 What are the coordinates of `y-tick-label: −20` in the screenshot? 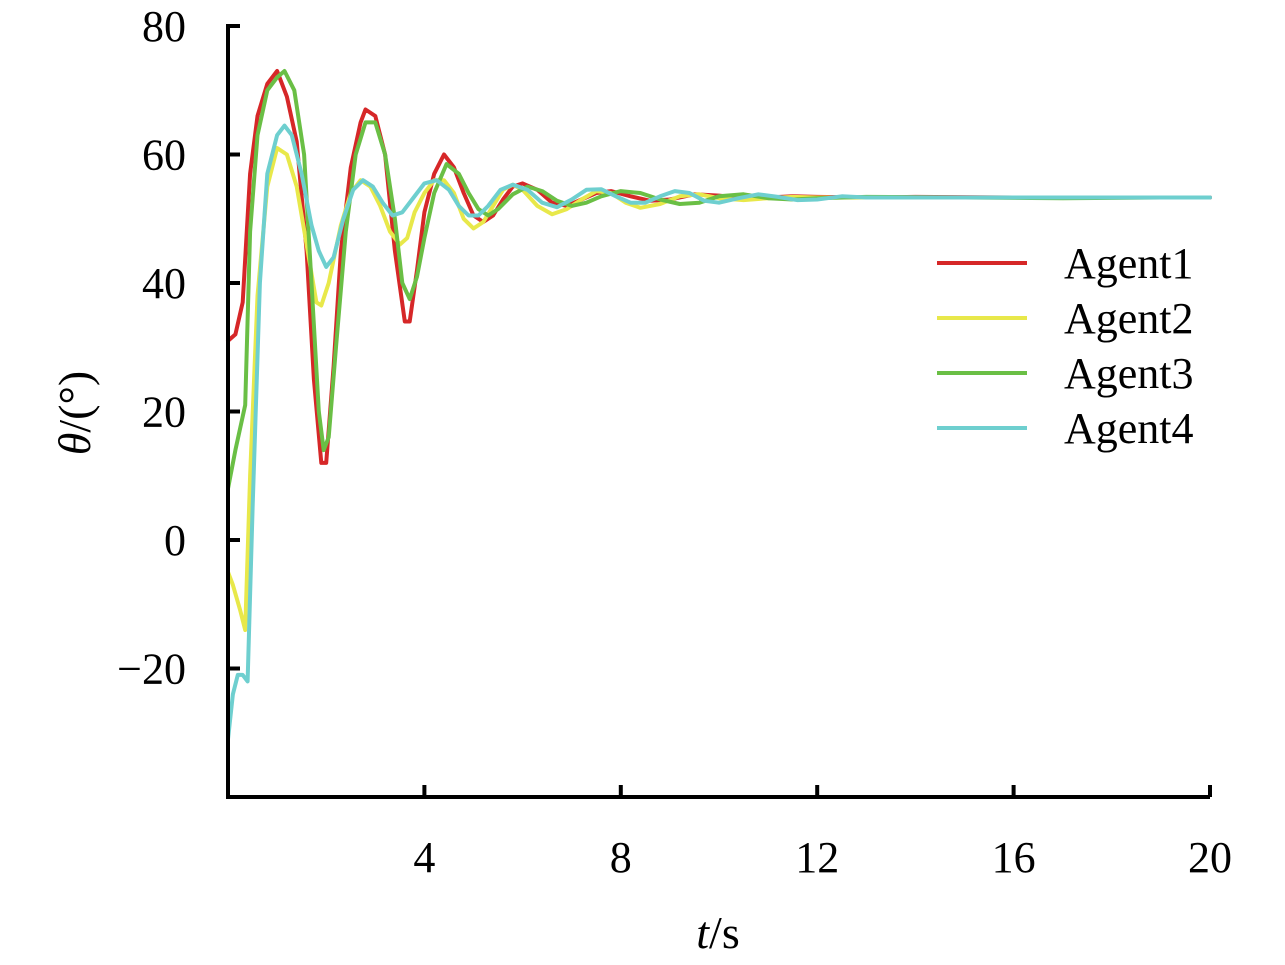 It's located at (151, 669).